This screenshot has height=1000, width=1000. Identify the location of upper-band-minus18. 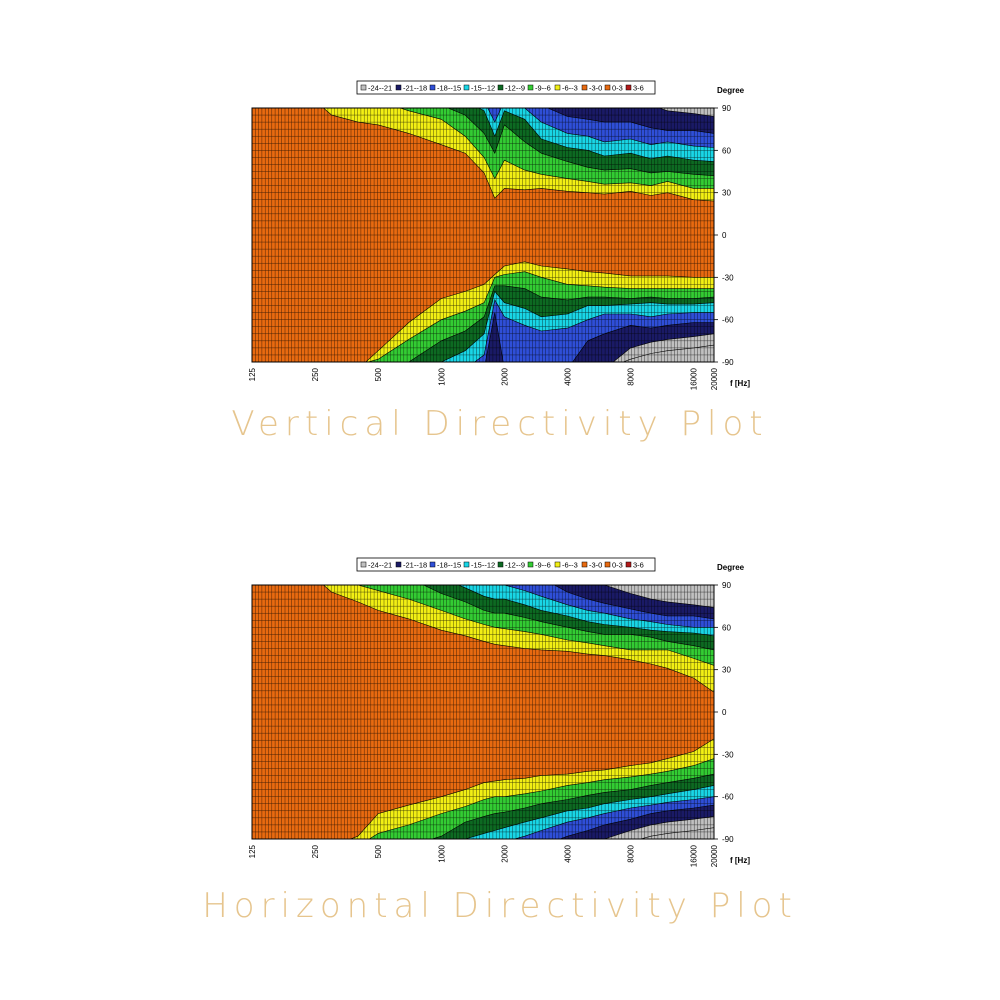
(630, 121).